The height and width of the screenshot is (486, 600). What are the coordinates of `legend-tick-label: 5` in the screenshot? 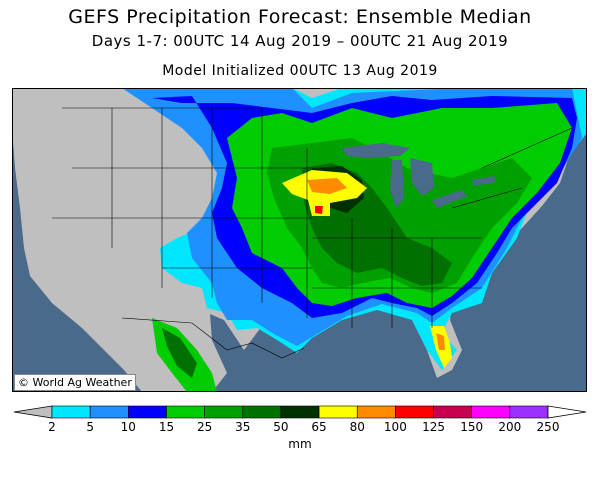 It's located at (90, 427).